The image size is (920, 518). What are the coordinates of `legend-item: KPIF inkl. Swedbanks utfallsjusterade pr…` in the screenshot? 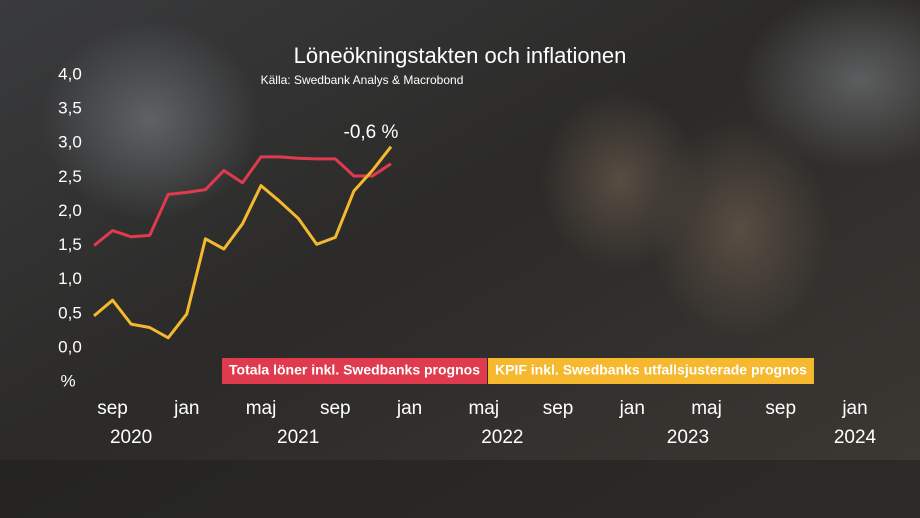 It's located at (651, 371).